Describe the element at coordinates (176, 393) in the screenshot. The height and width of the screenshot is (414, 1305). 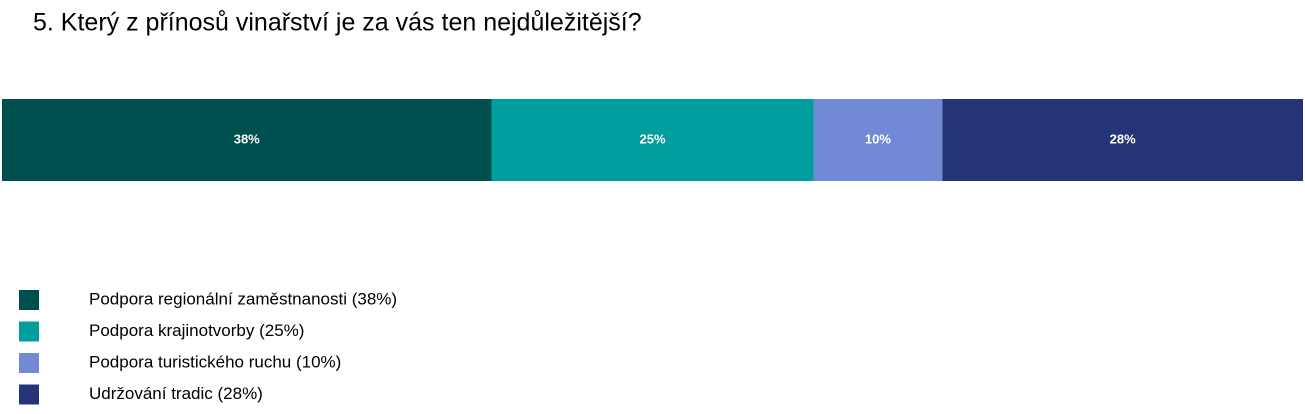
I see `legend-label: Udržování tradic (28%)` at that location.